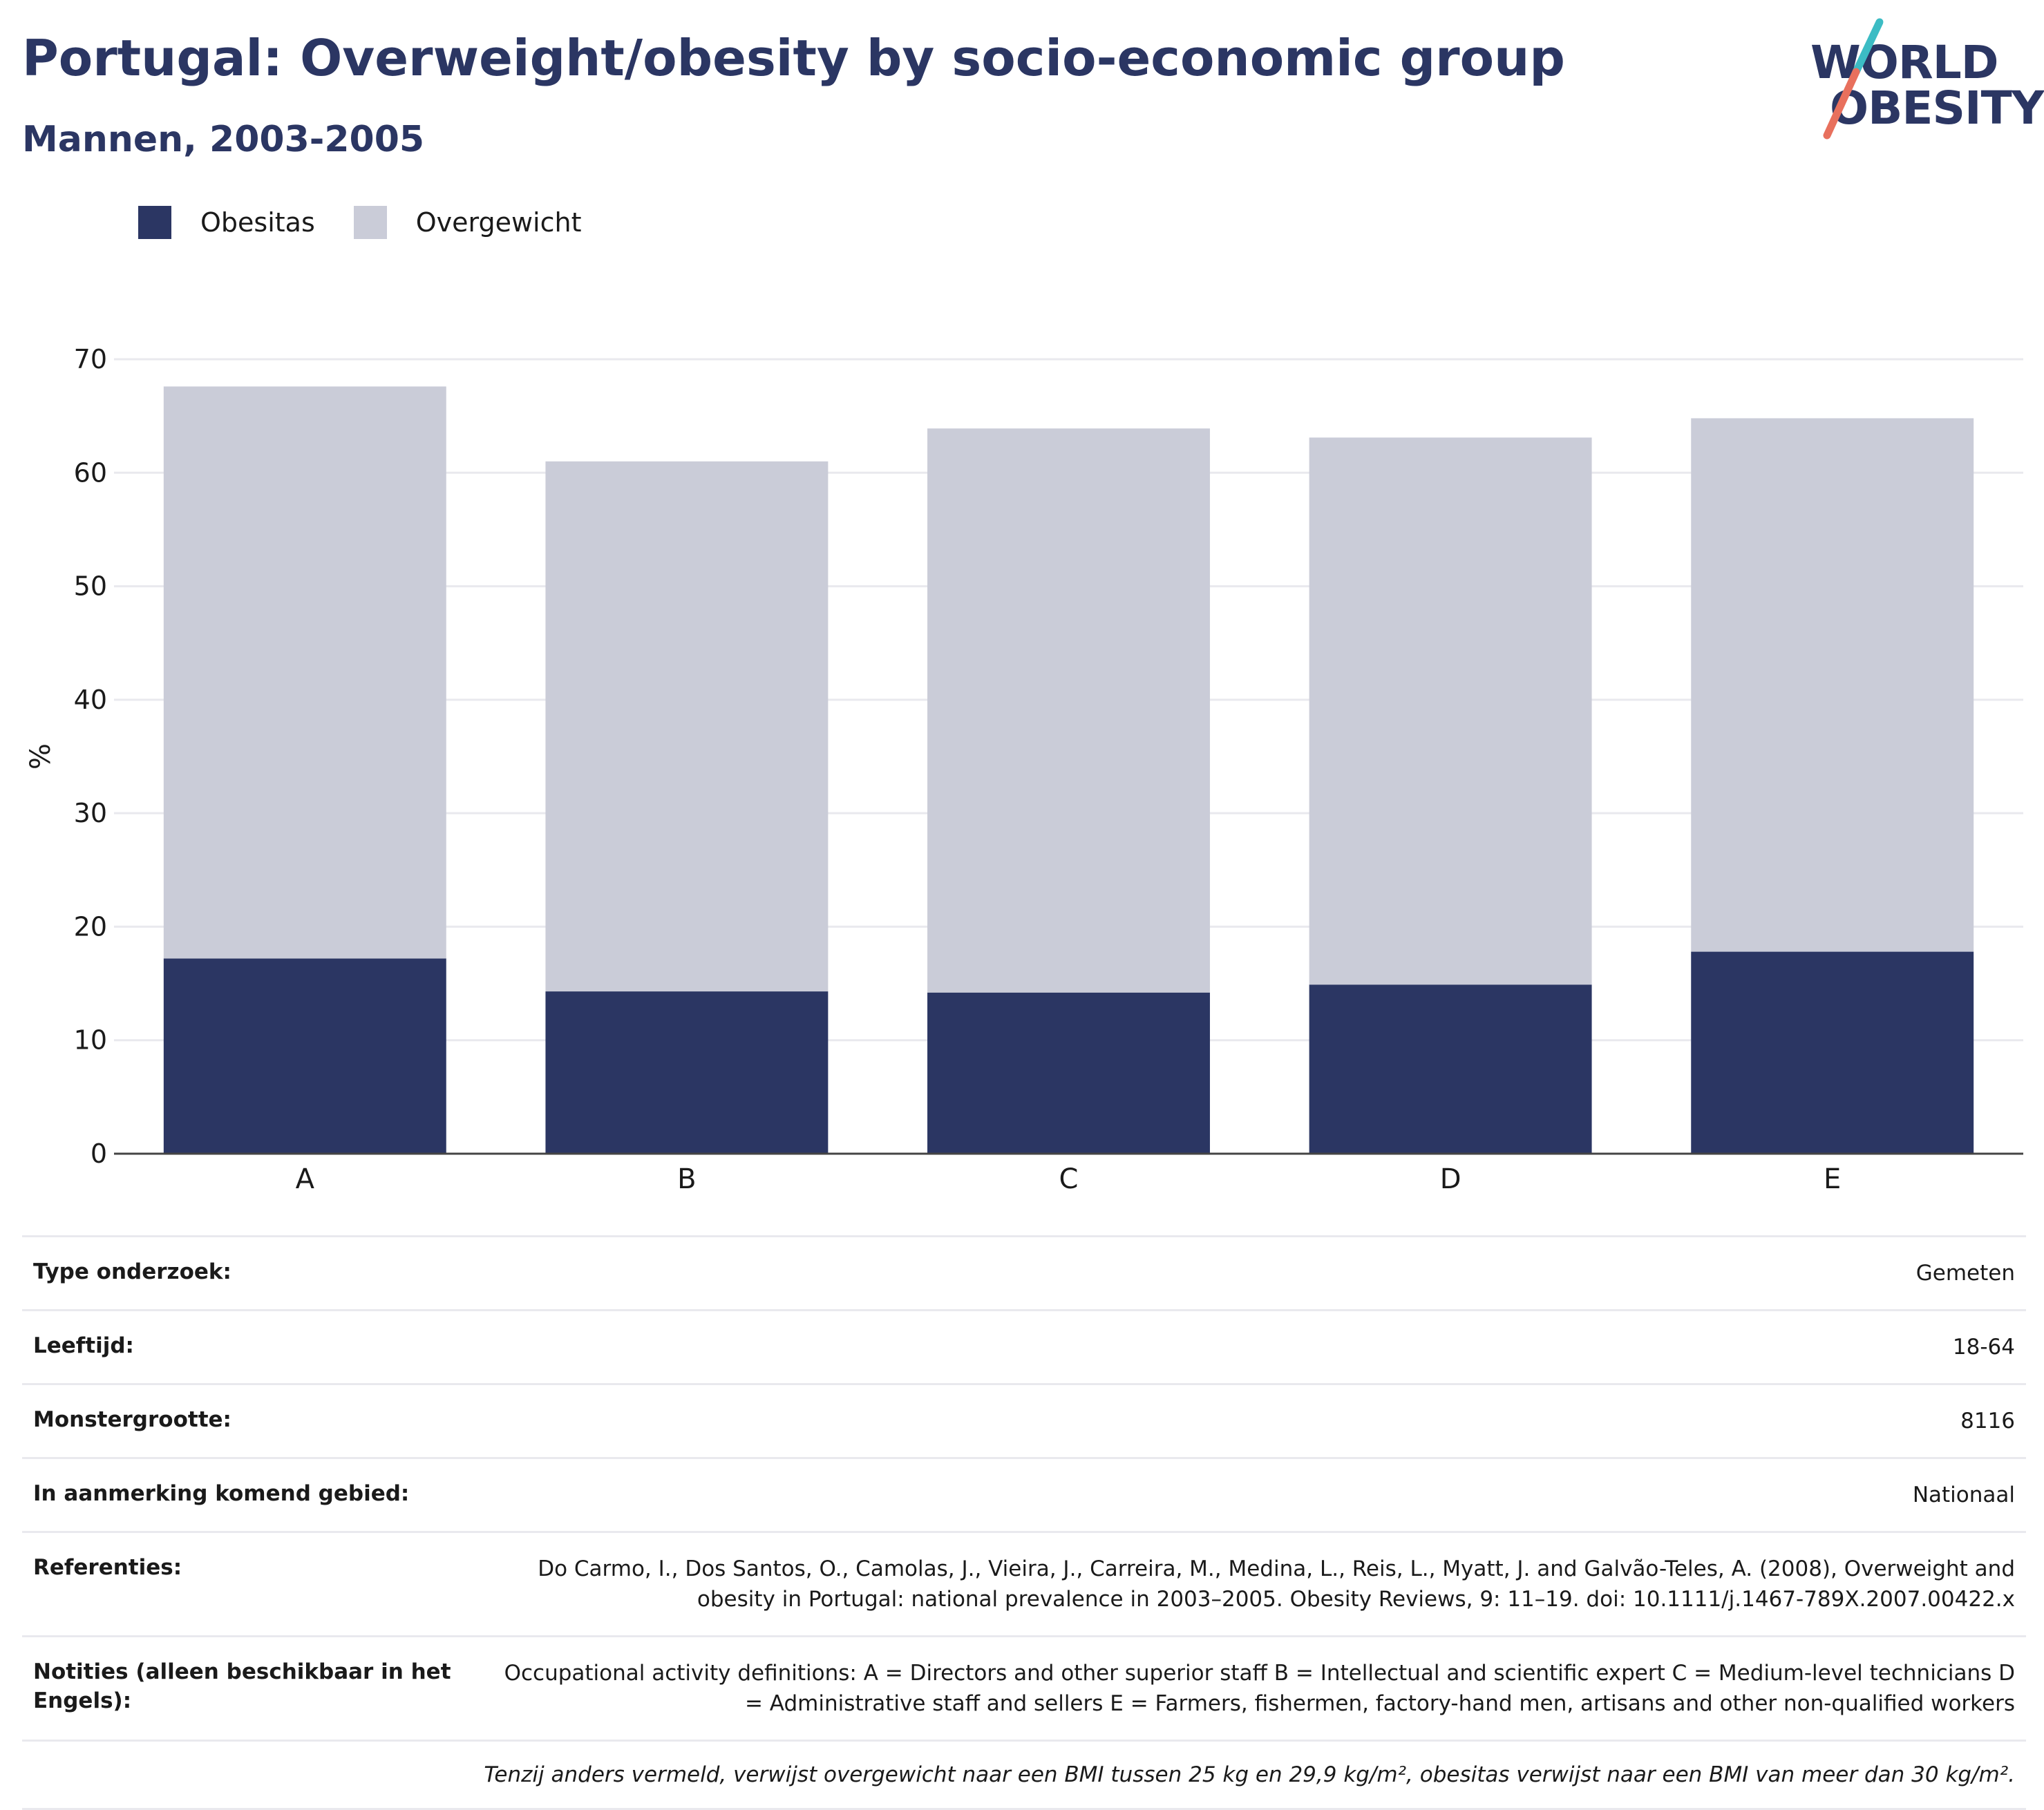  What do you see at coordinates (91, 359) in the screenshot?
I see `y-tick-label: 70` at bounding box center [91, 359].